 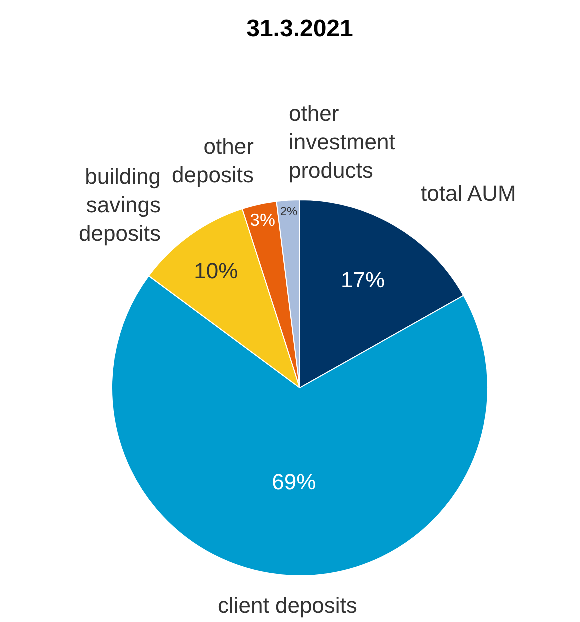 What do you see at coordinates (120, 205) in the screenshot?
I see `slice-label: building savings deposits` at bounding box center [120, 205].